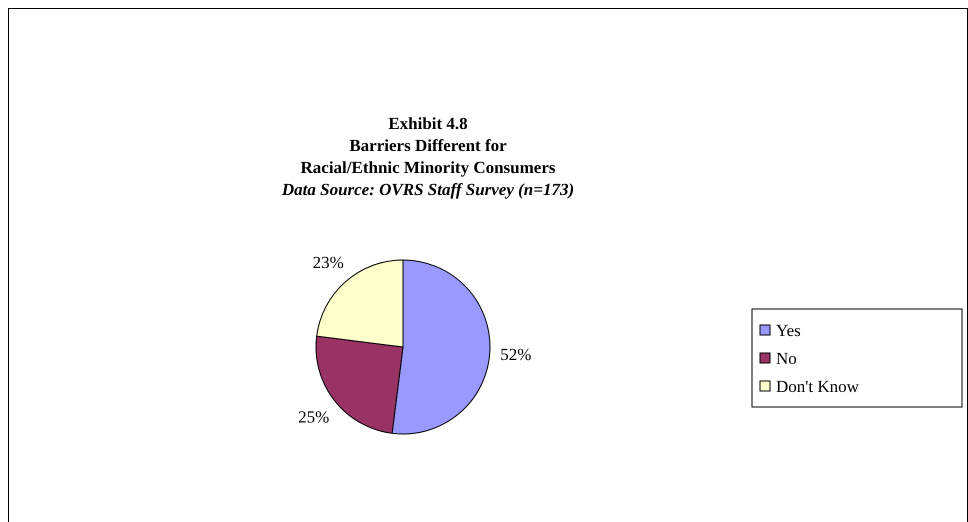  I want to click on chart-subtitle: Data Source: OVRS Staff Survey (n=173), so click(427, 189).